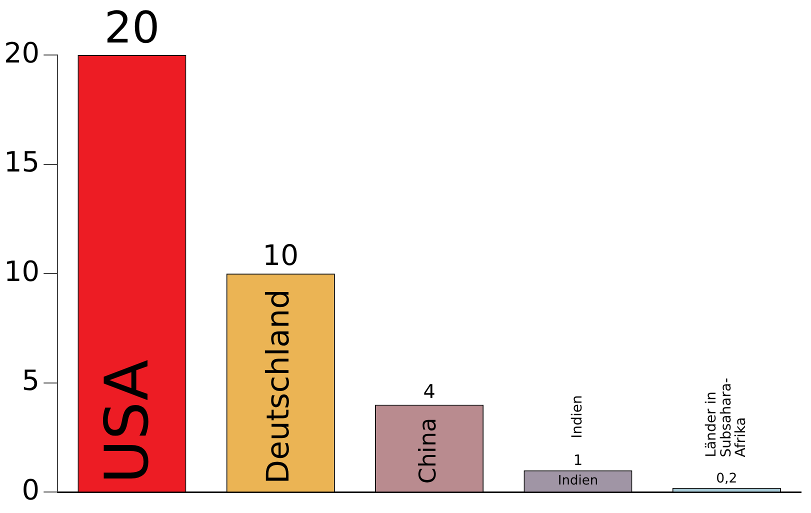 The height and width of the screenshot is (513, 811). I want to click on data-label: 0,2, so click(727, 479).